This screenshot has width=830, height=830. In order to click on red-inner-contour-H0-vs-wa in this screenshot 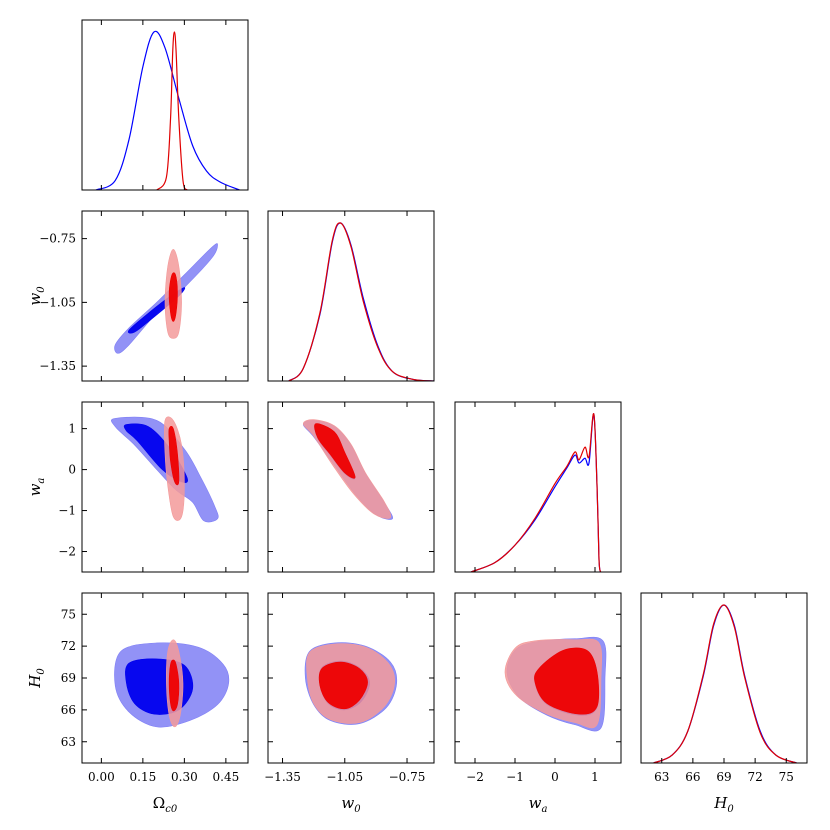, I will do `click(567, 681)`.